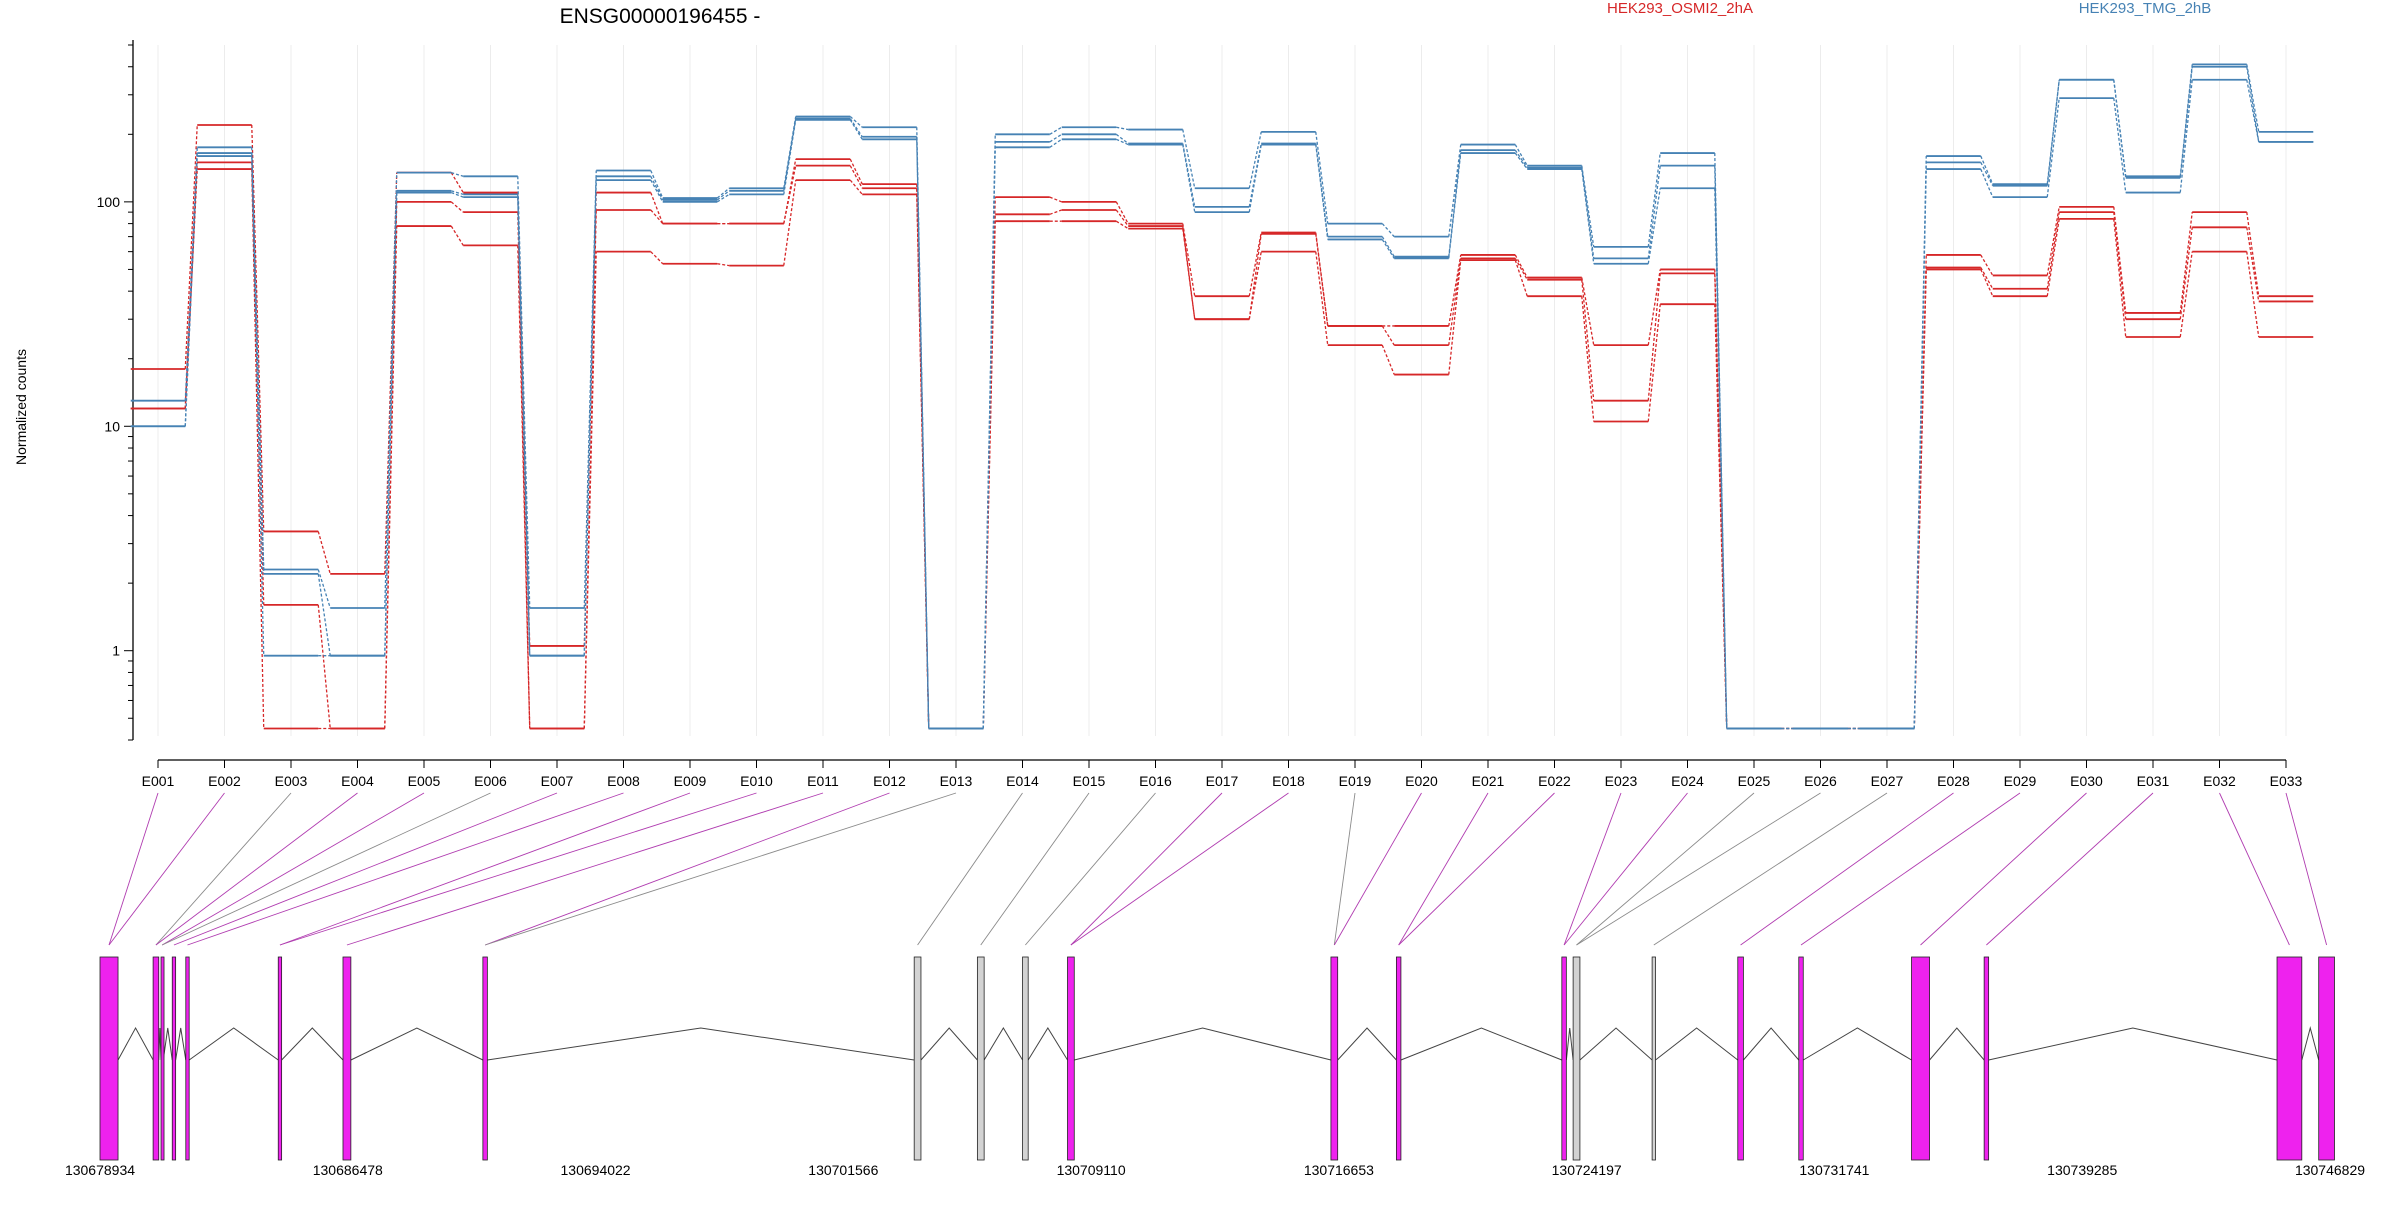 The height and width of the screenshot is (1205, 2400). What do you see at coordinates (2306, 869) in the screenshot?
I see `bin-link-e033` at bounding box center [2306, 869].